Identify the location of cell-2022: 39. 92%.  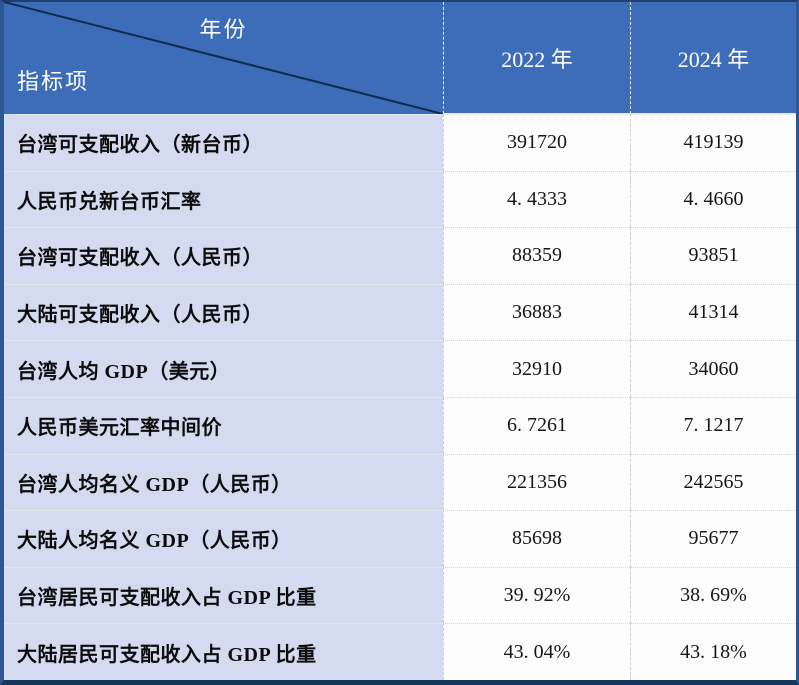
(536, 595).